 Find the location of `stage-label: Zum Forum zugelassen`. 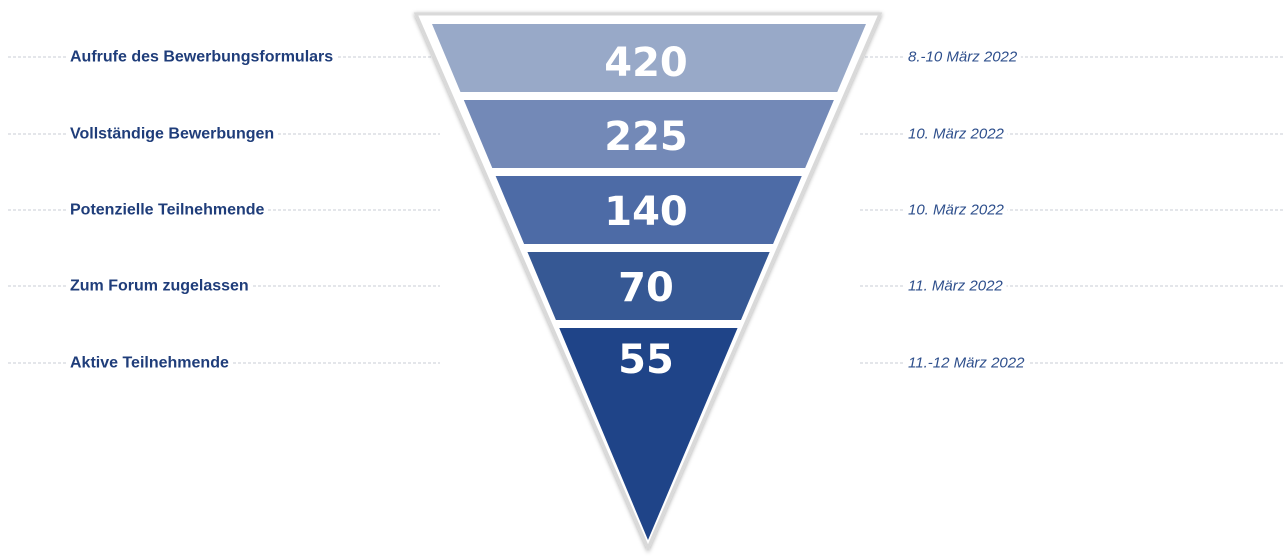

stage-label: Zum Forum zugelassen is located at coordinates (159, 286).